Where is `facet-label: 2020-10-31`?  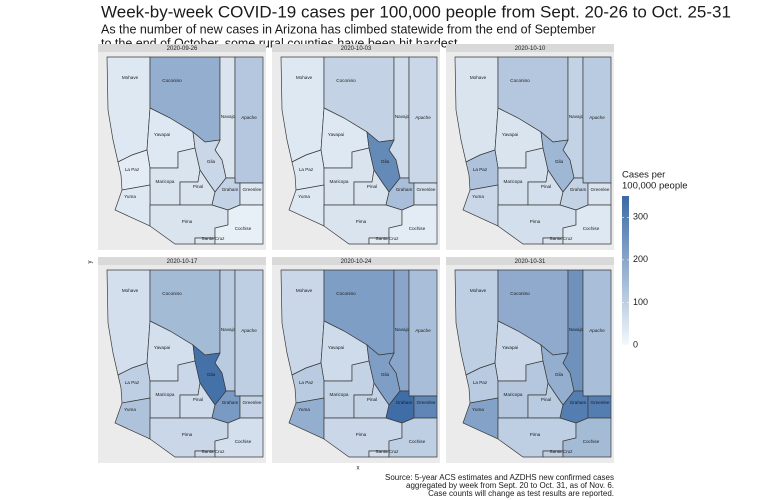 facet-label: 2020-10-31 is located at coordinates (530, 262).